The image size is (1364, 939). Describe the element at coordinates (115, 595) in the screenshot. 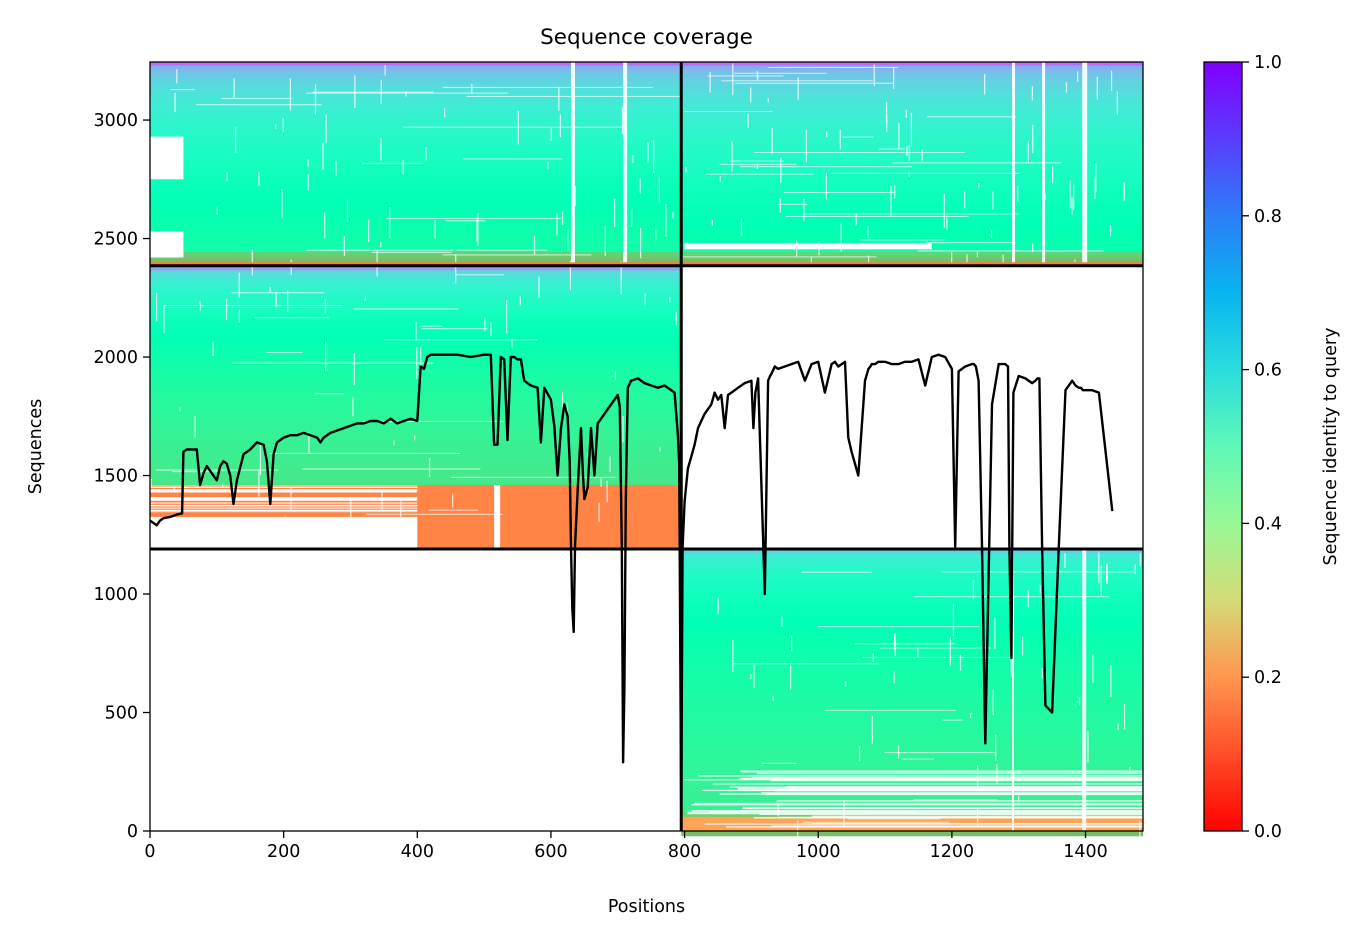

I see `y-tick-label: 1000` at that location.